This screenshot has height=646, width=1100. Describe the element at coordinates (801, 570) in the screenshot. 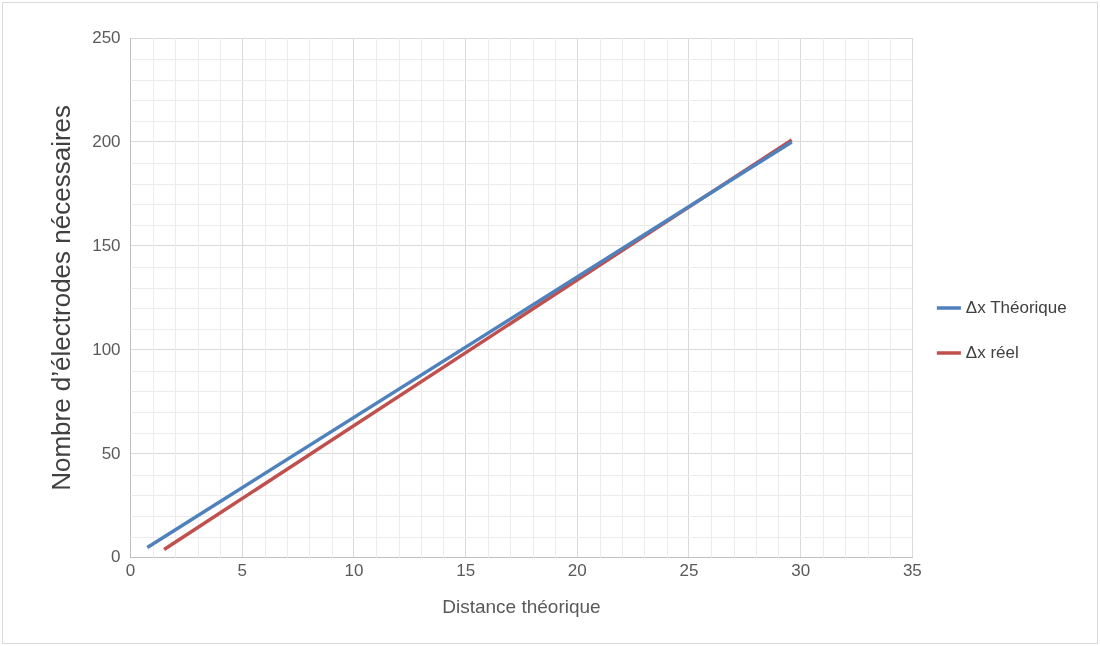

I see `x-tick-label: 30` at that location.